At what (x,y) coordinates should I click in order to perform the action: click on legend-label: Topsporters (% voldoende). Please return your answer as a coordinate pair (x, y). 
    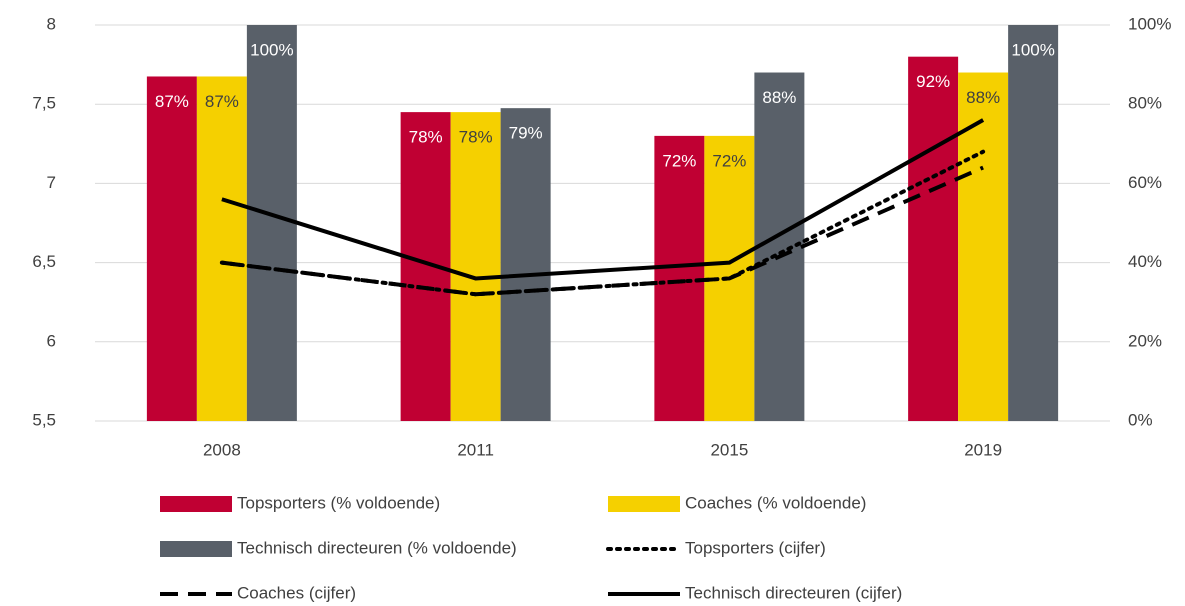
    Looking at the image, I should click on (338, 502).